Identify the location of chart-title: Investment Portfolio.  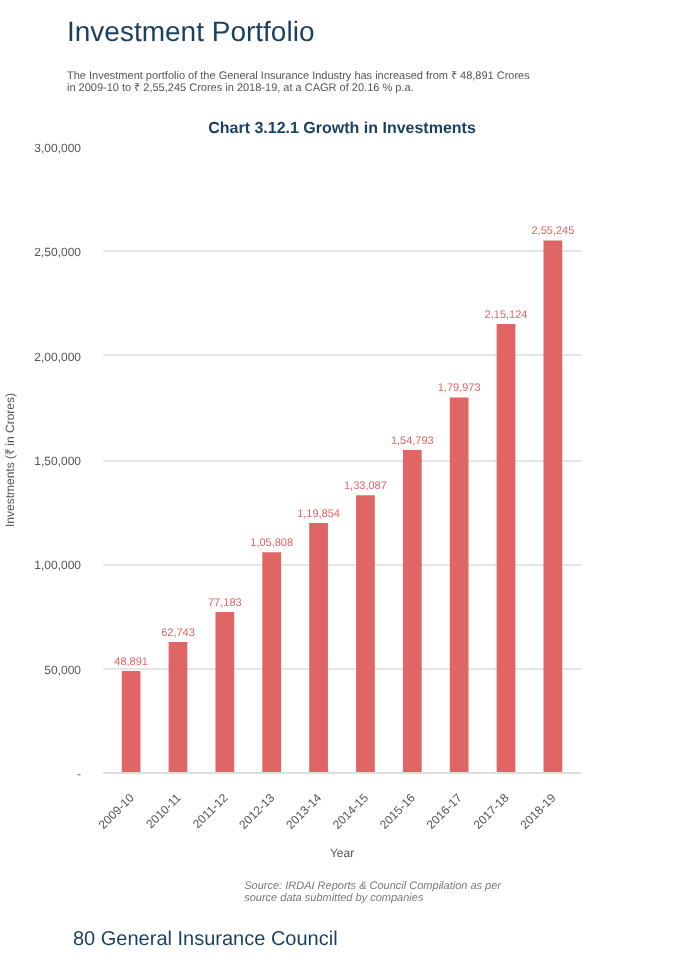
(191, 31).